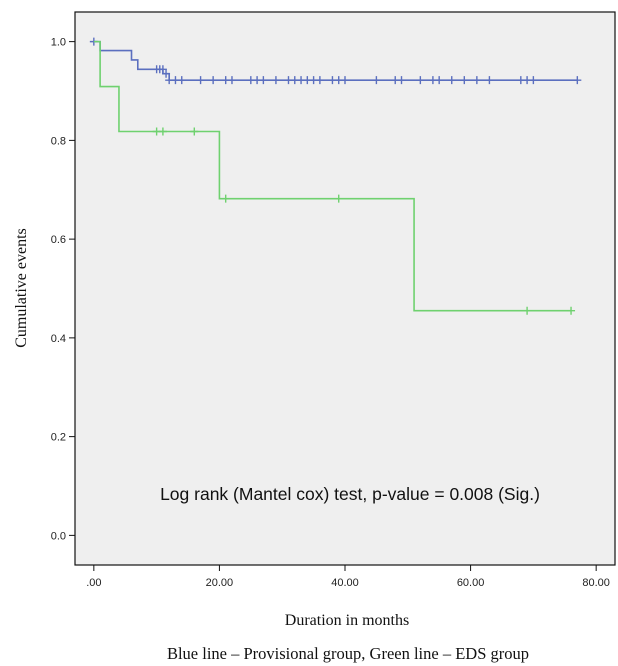 Image resolution: width=618 pixels, height=666 pixels. I want to click on x-tick-label: 60.00, so click(471, 583).